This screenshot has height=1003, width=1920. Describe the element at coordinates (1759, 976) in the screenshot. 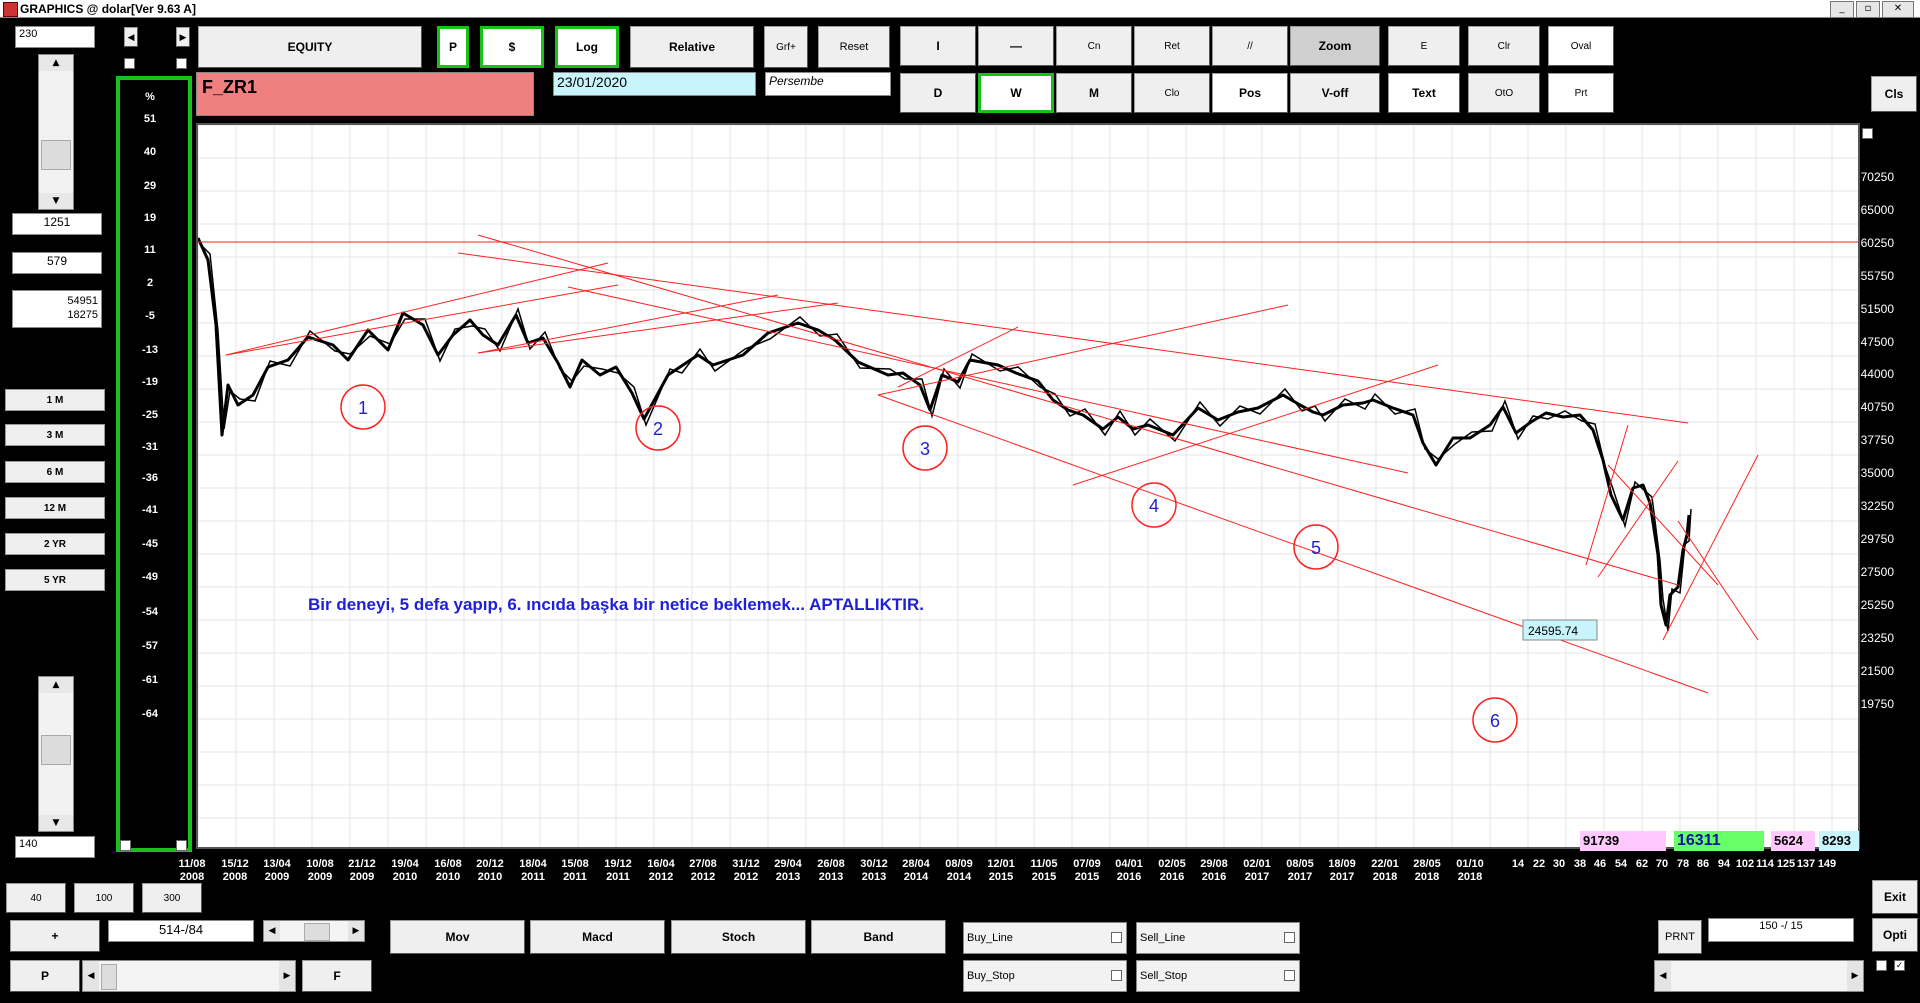

I see `right-horizontal-scrollbar: ◀ ▶` at that location.